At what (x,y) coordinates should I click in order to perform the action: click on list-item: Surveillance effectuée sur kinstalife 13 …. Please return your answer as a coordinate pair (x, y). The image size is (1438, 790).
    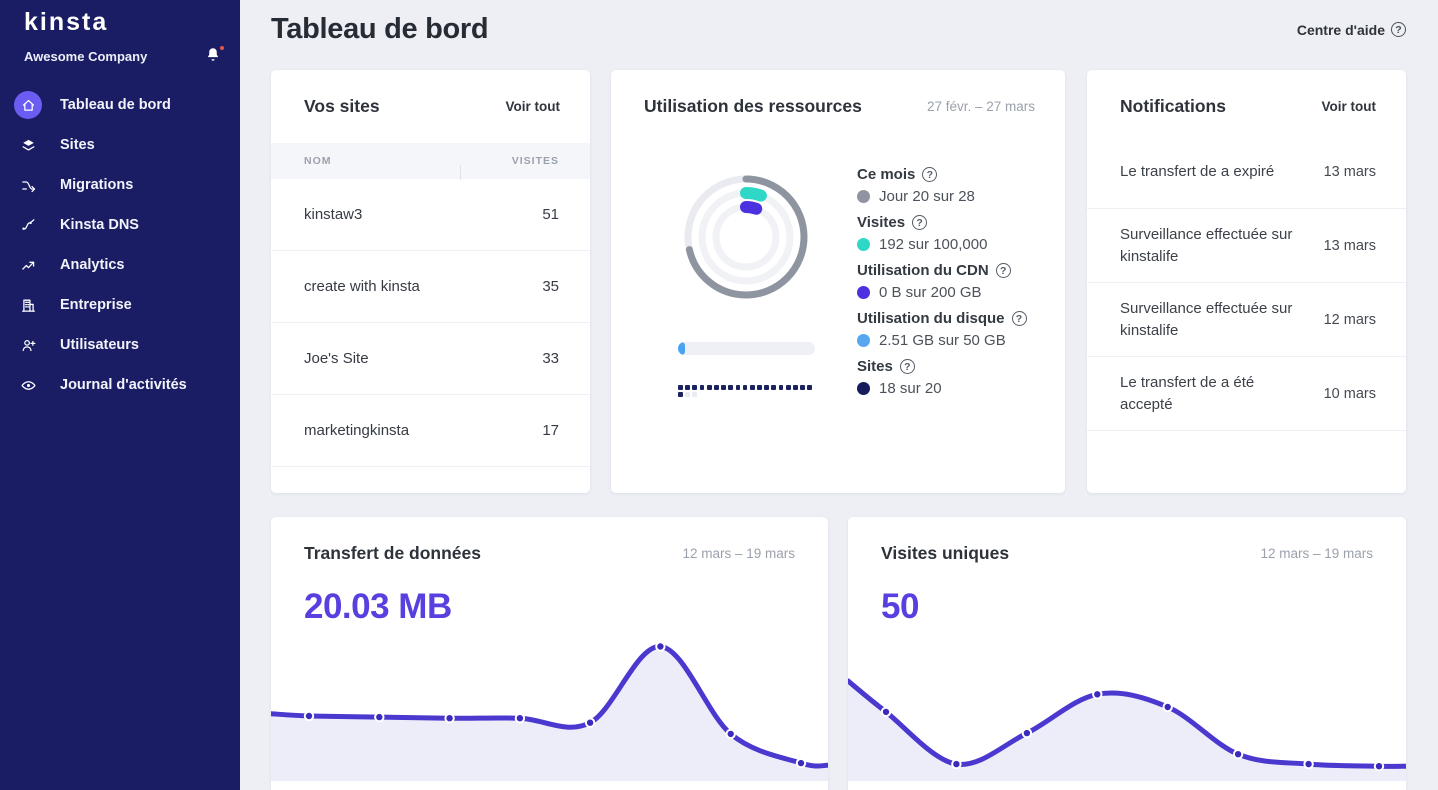
    Looking at the image, I should click on (1246, 246).